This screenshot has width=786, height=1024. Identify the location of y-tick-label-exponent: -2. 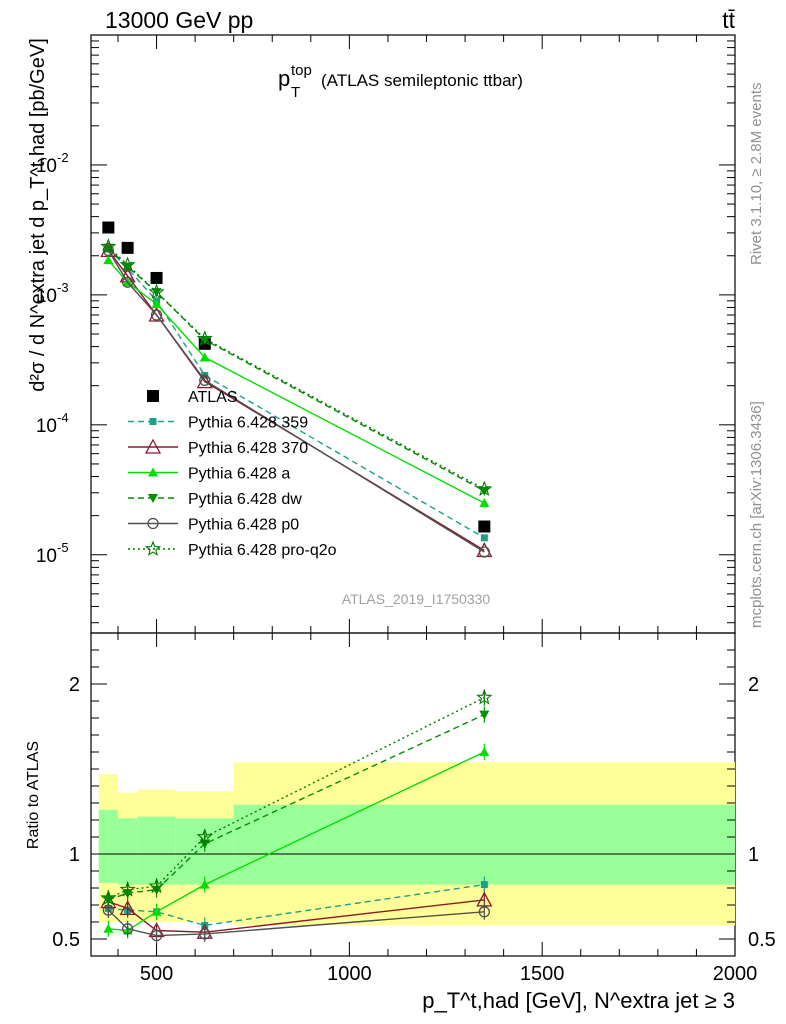
(63, 157).